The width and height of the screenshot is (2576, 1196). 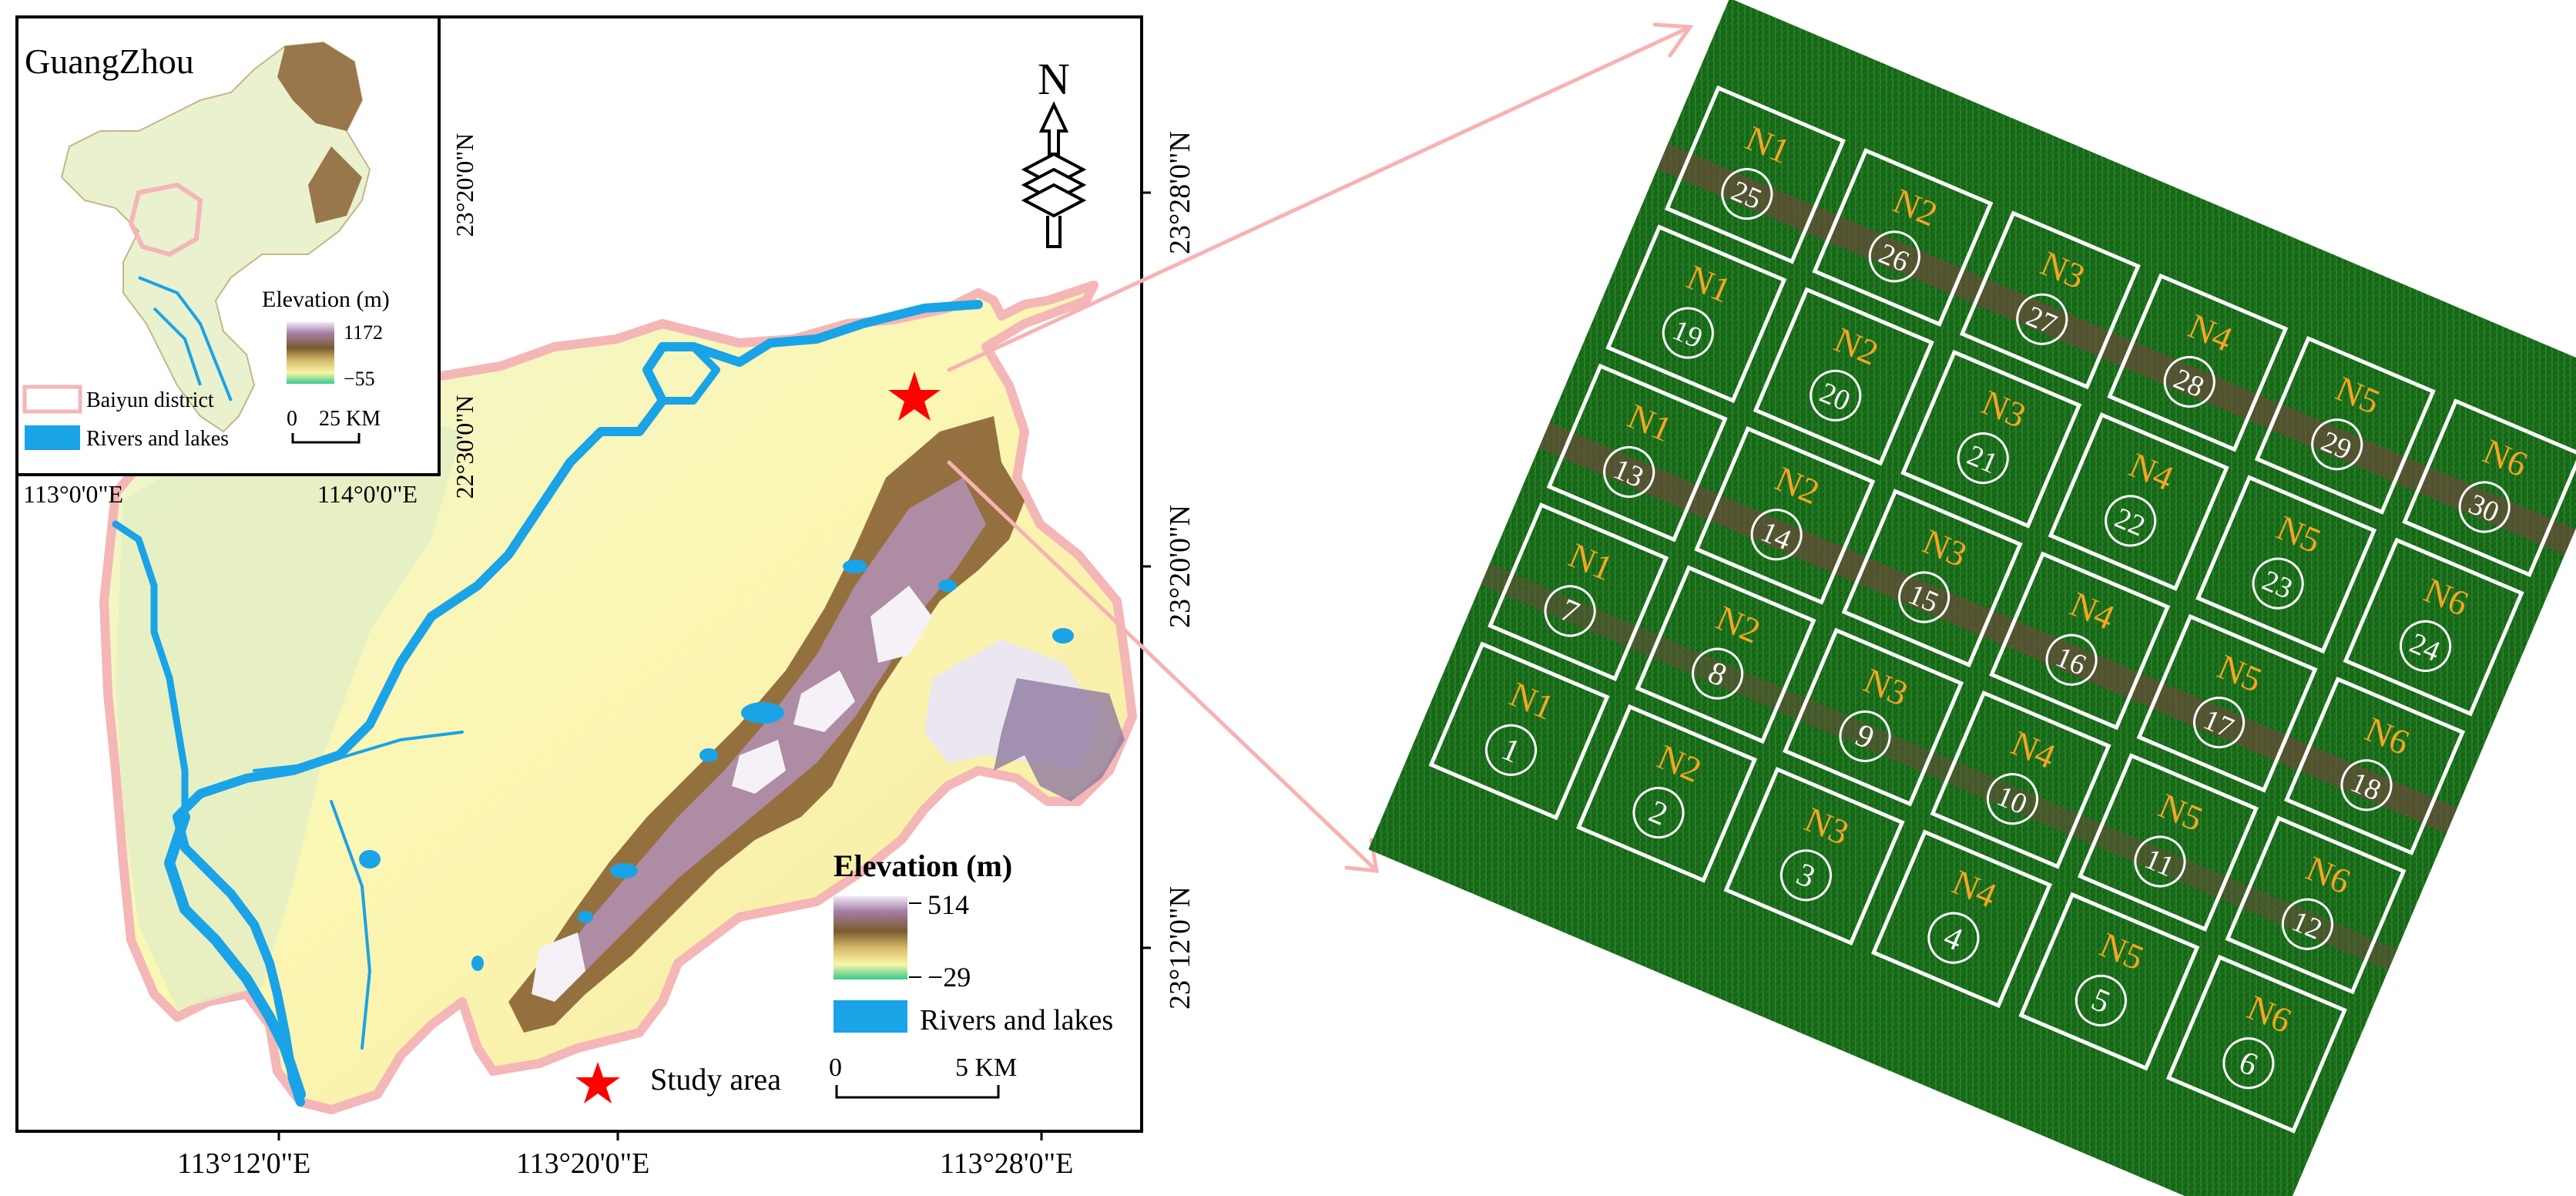 What do you see at coordinates (1180, 948) in the screenshot?
I see `lat-tick-3: 23°12'0"N` at bounding box center [1180, 948].